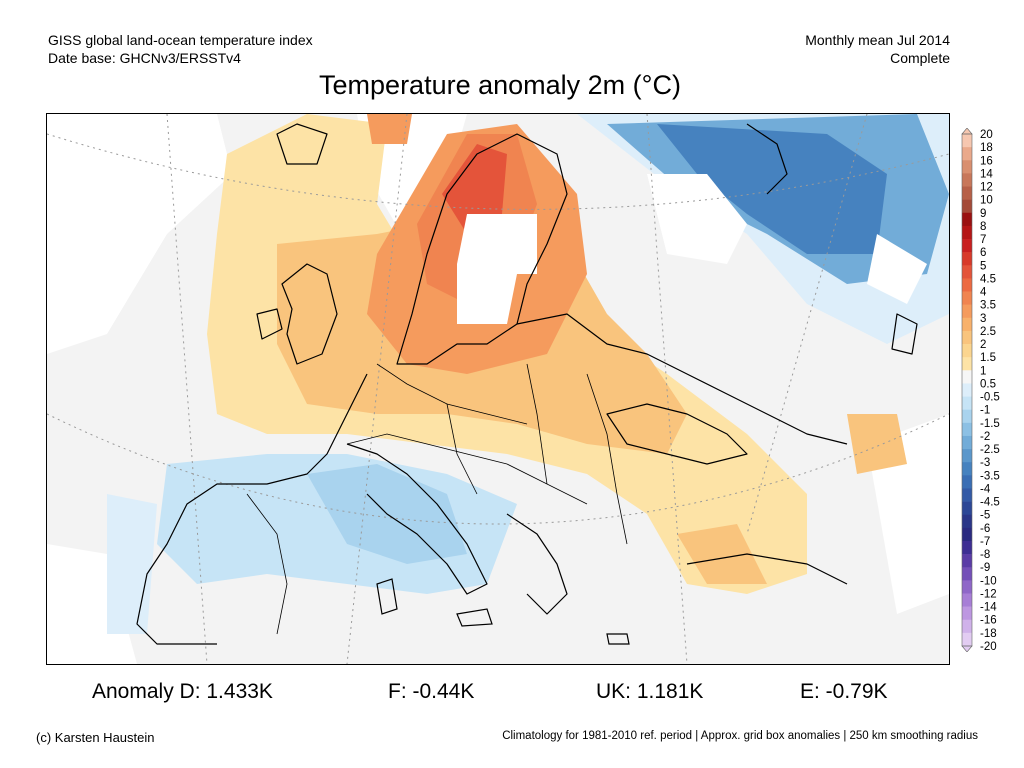  Describe the element at coordinates (983, 266) in the screenshot. I see `colorbar-tick-label: 5` at that location.